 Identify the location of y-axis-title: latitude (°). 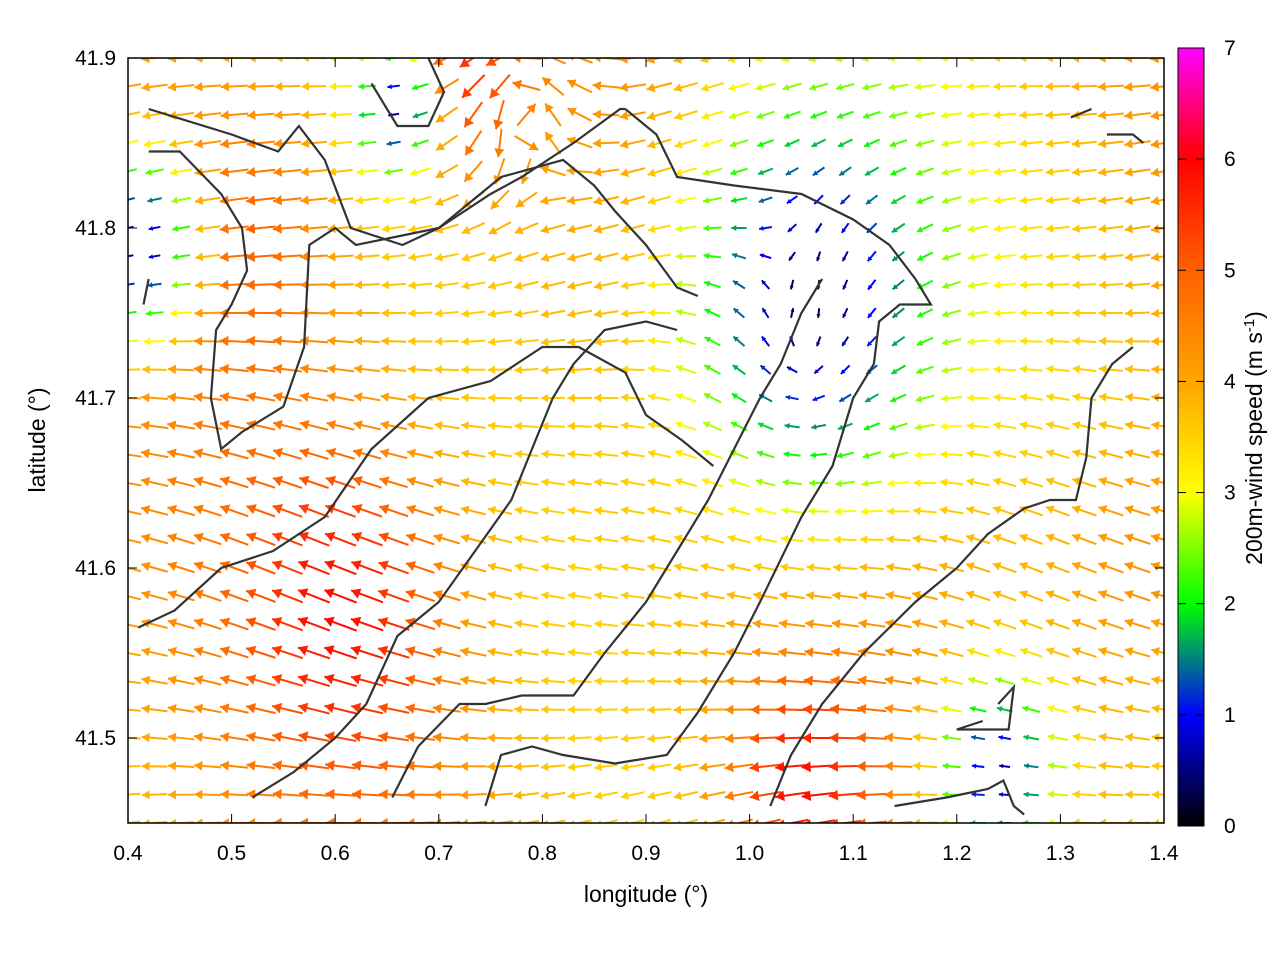
(37, 439).